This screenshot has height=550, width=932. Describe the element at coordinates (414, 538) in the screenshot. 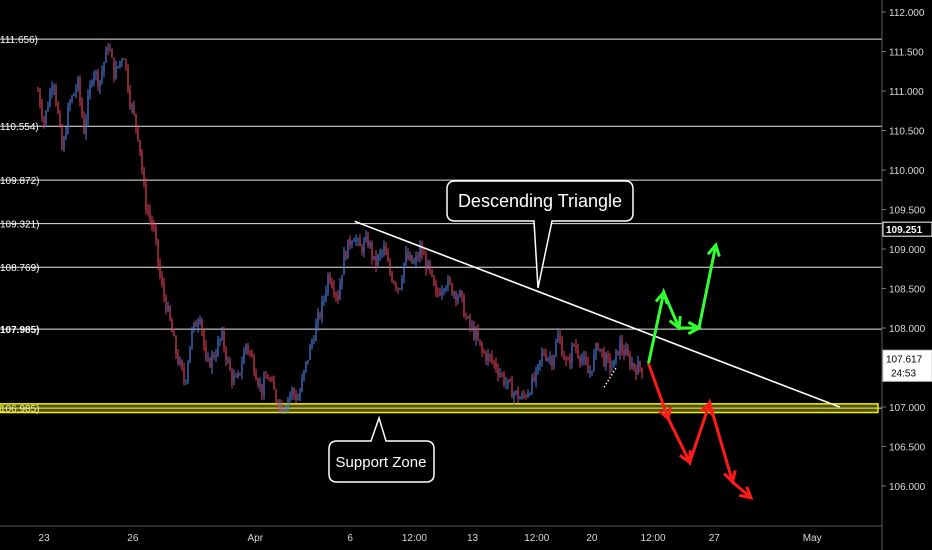

I see `x-tick-label: 12:00` at that location.